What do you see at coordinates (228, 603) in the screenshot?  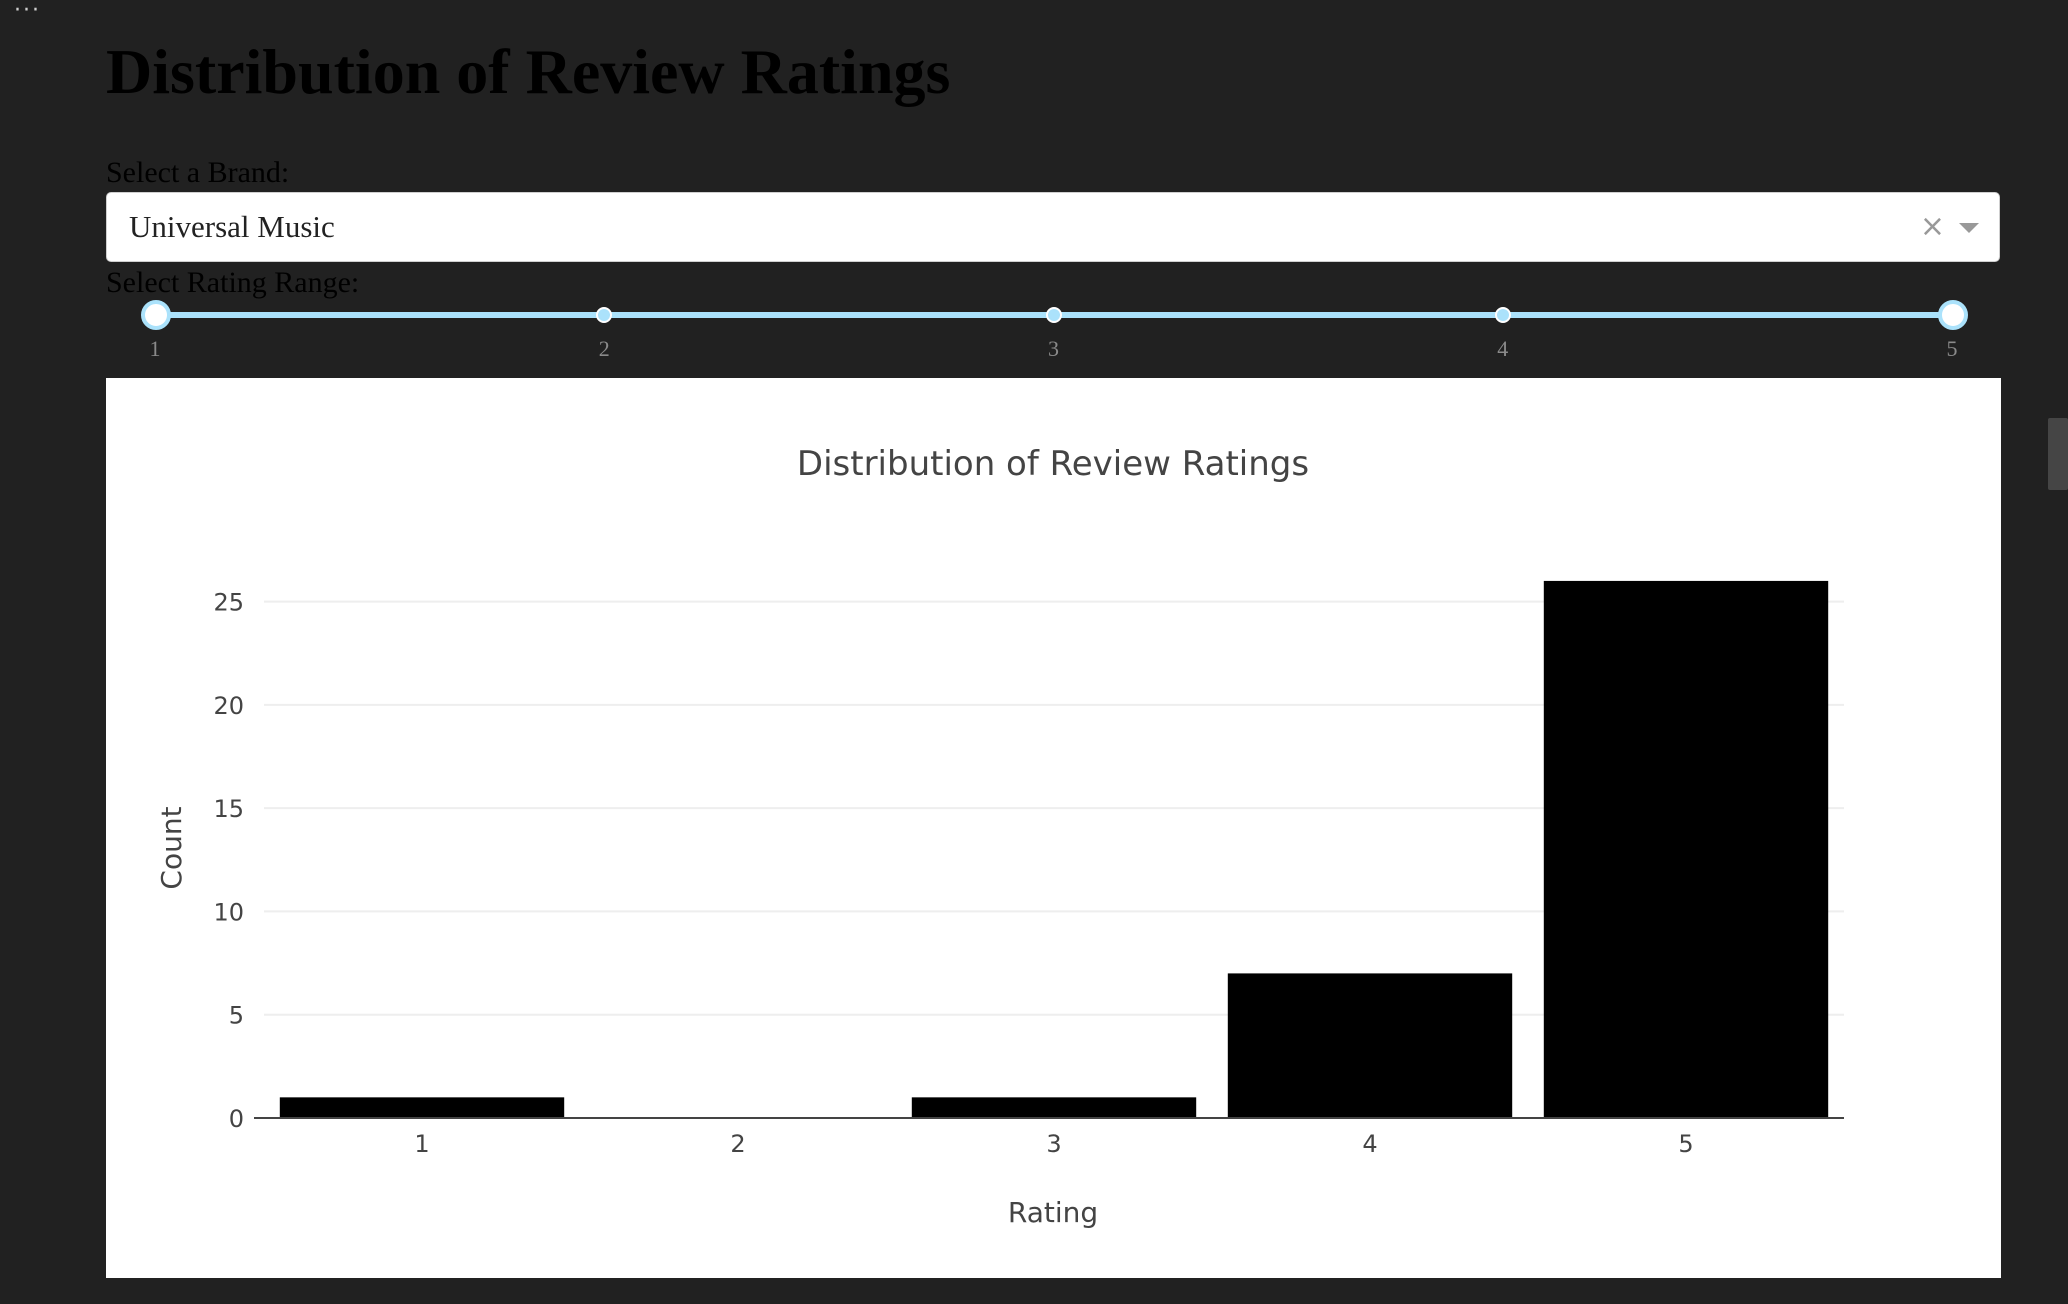 I see `y-tick-label: 25` at bounding box center [228, 603].